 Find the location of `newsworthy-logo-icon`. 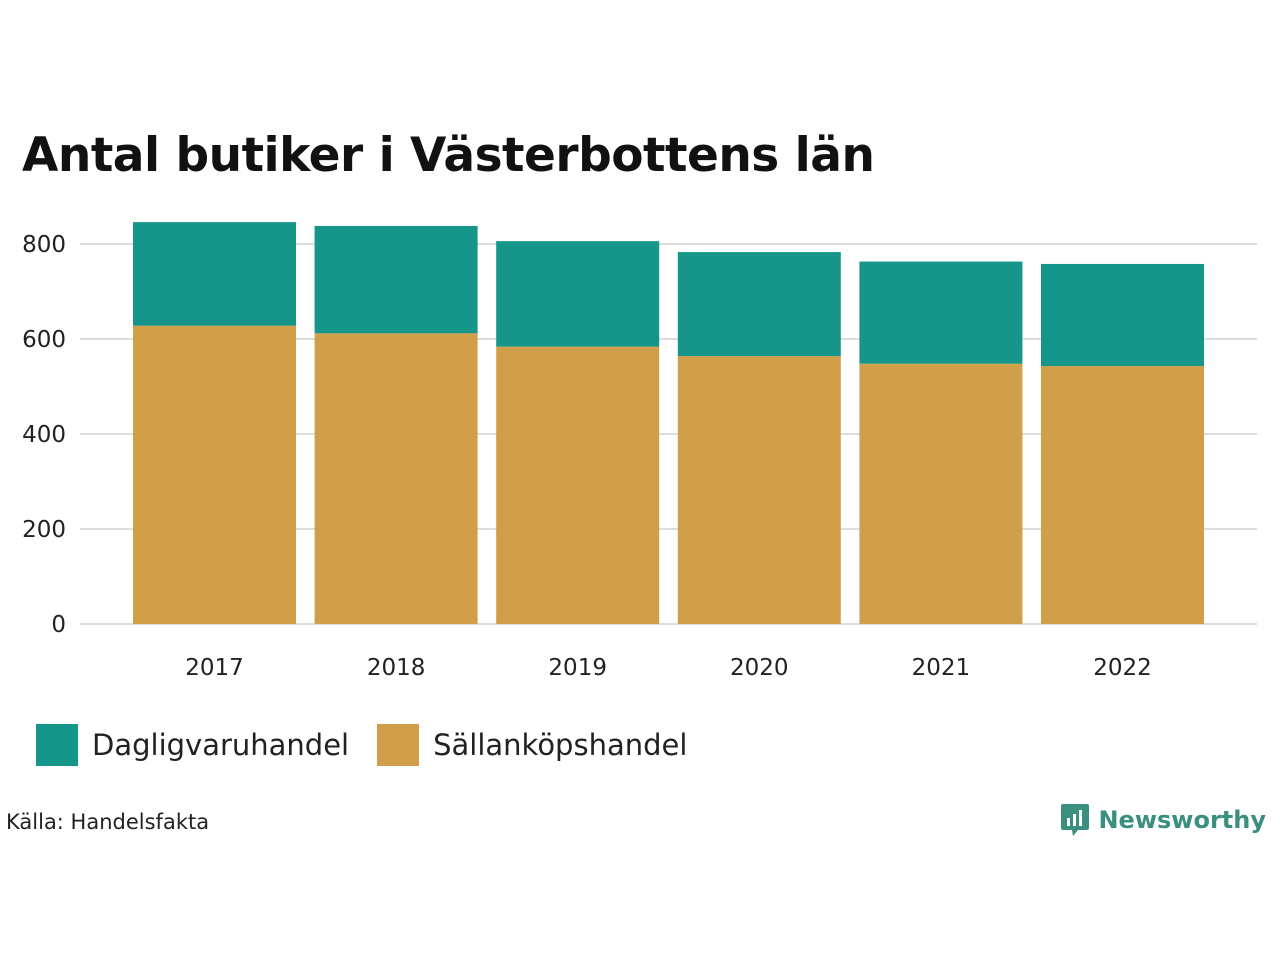

newsworthy-logo-icon is located at coordinates (1075, 820).